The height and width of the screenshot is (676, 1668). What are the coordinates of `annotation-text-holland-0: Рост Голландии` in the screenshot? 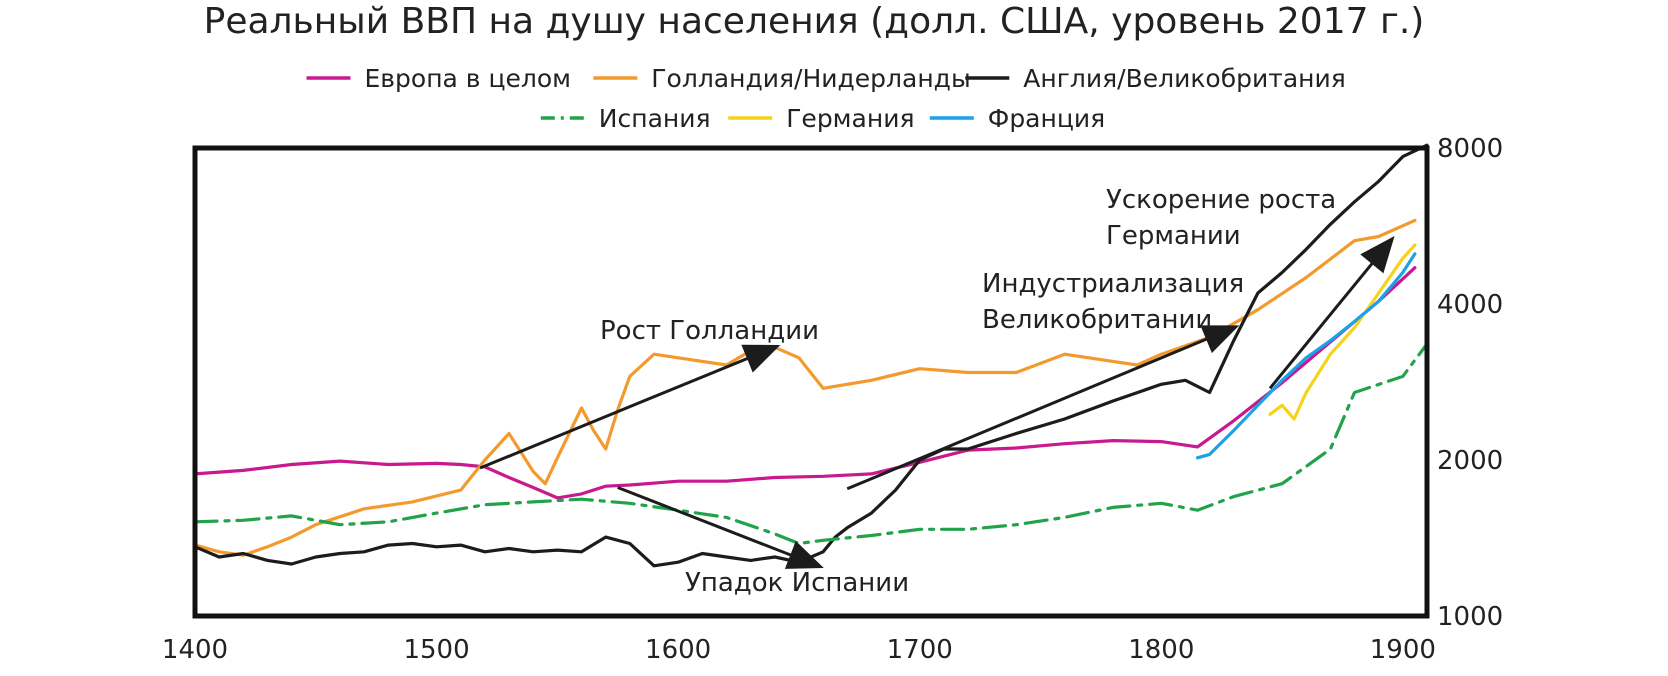 It's located at (709, 331).